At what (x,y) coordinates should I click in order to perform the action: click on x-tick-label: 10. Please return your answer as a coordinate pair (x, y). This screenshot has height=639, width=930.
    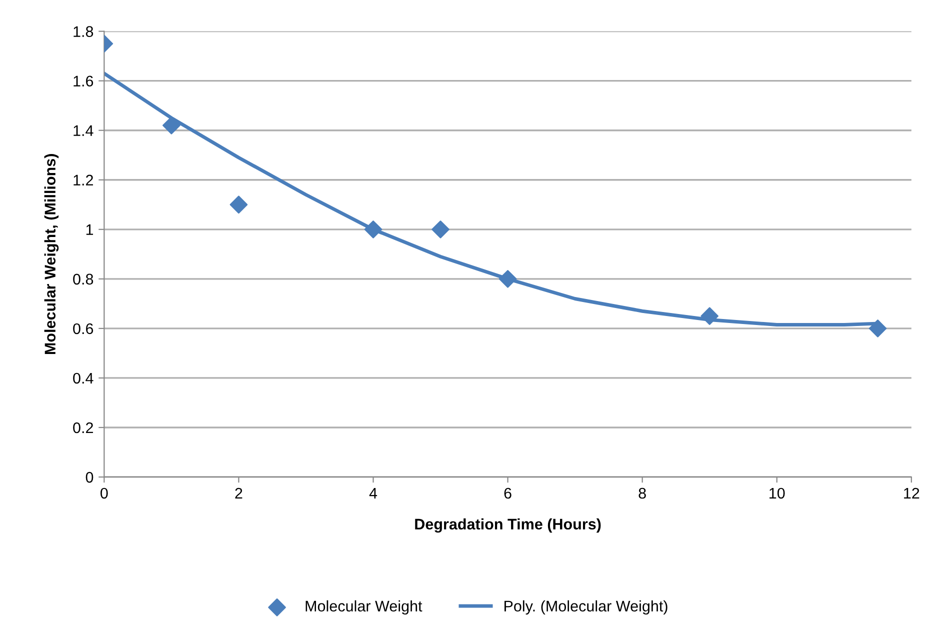
    Looking at the image, I should click on (777, 493).